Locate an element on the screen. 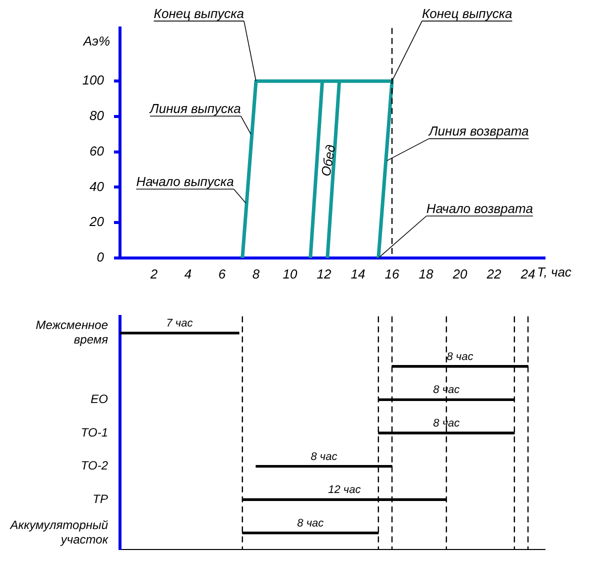  data-label: 12 час is located at coordinates (345, 490).